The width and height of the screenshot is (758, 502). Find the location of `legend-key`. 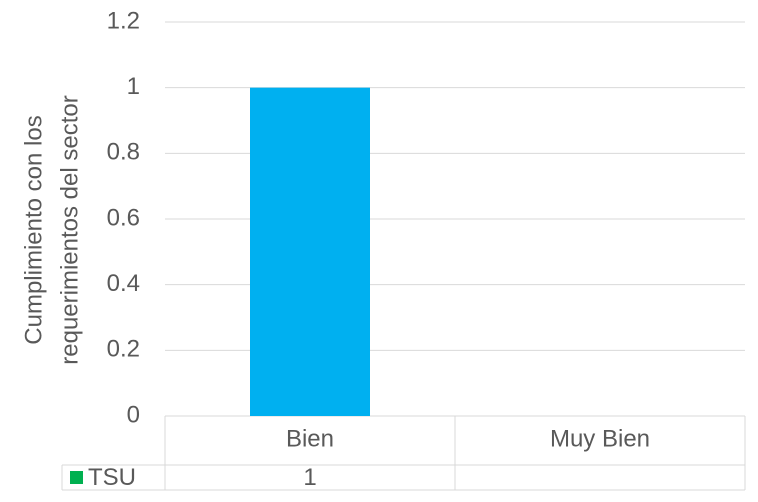

legend-key is located at coordinates (76, 477).